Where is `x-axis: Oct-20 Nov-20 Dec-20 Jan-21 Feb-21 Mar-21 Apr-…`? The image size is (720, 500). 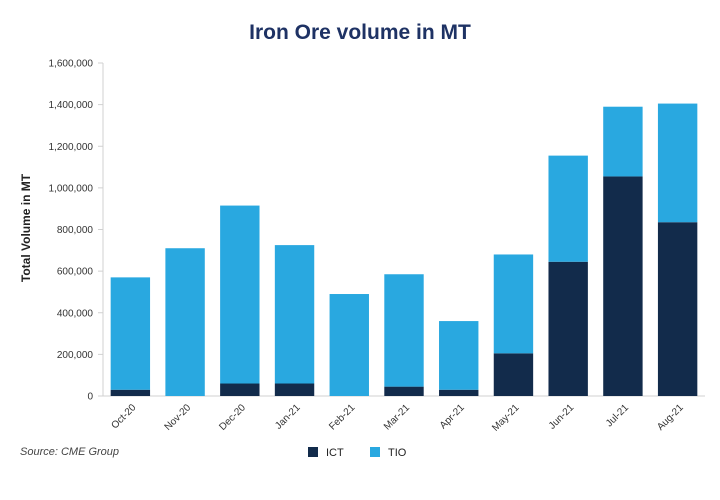 x-axis: Oct-20 Nov-20 Dec-20 Jan-21 Feb-21 Mar-21 Apr-… is located at coordinates (404, 414).